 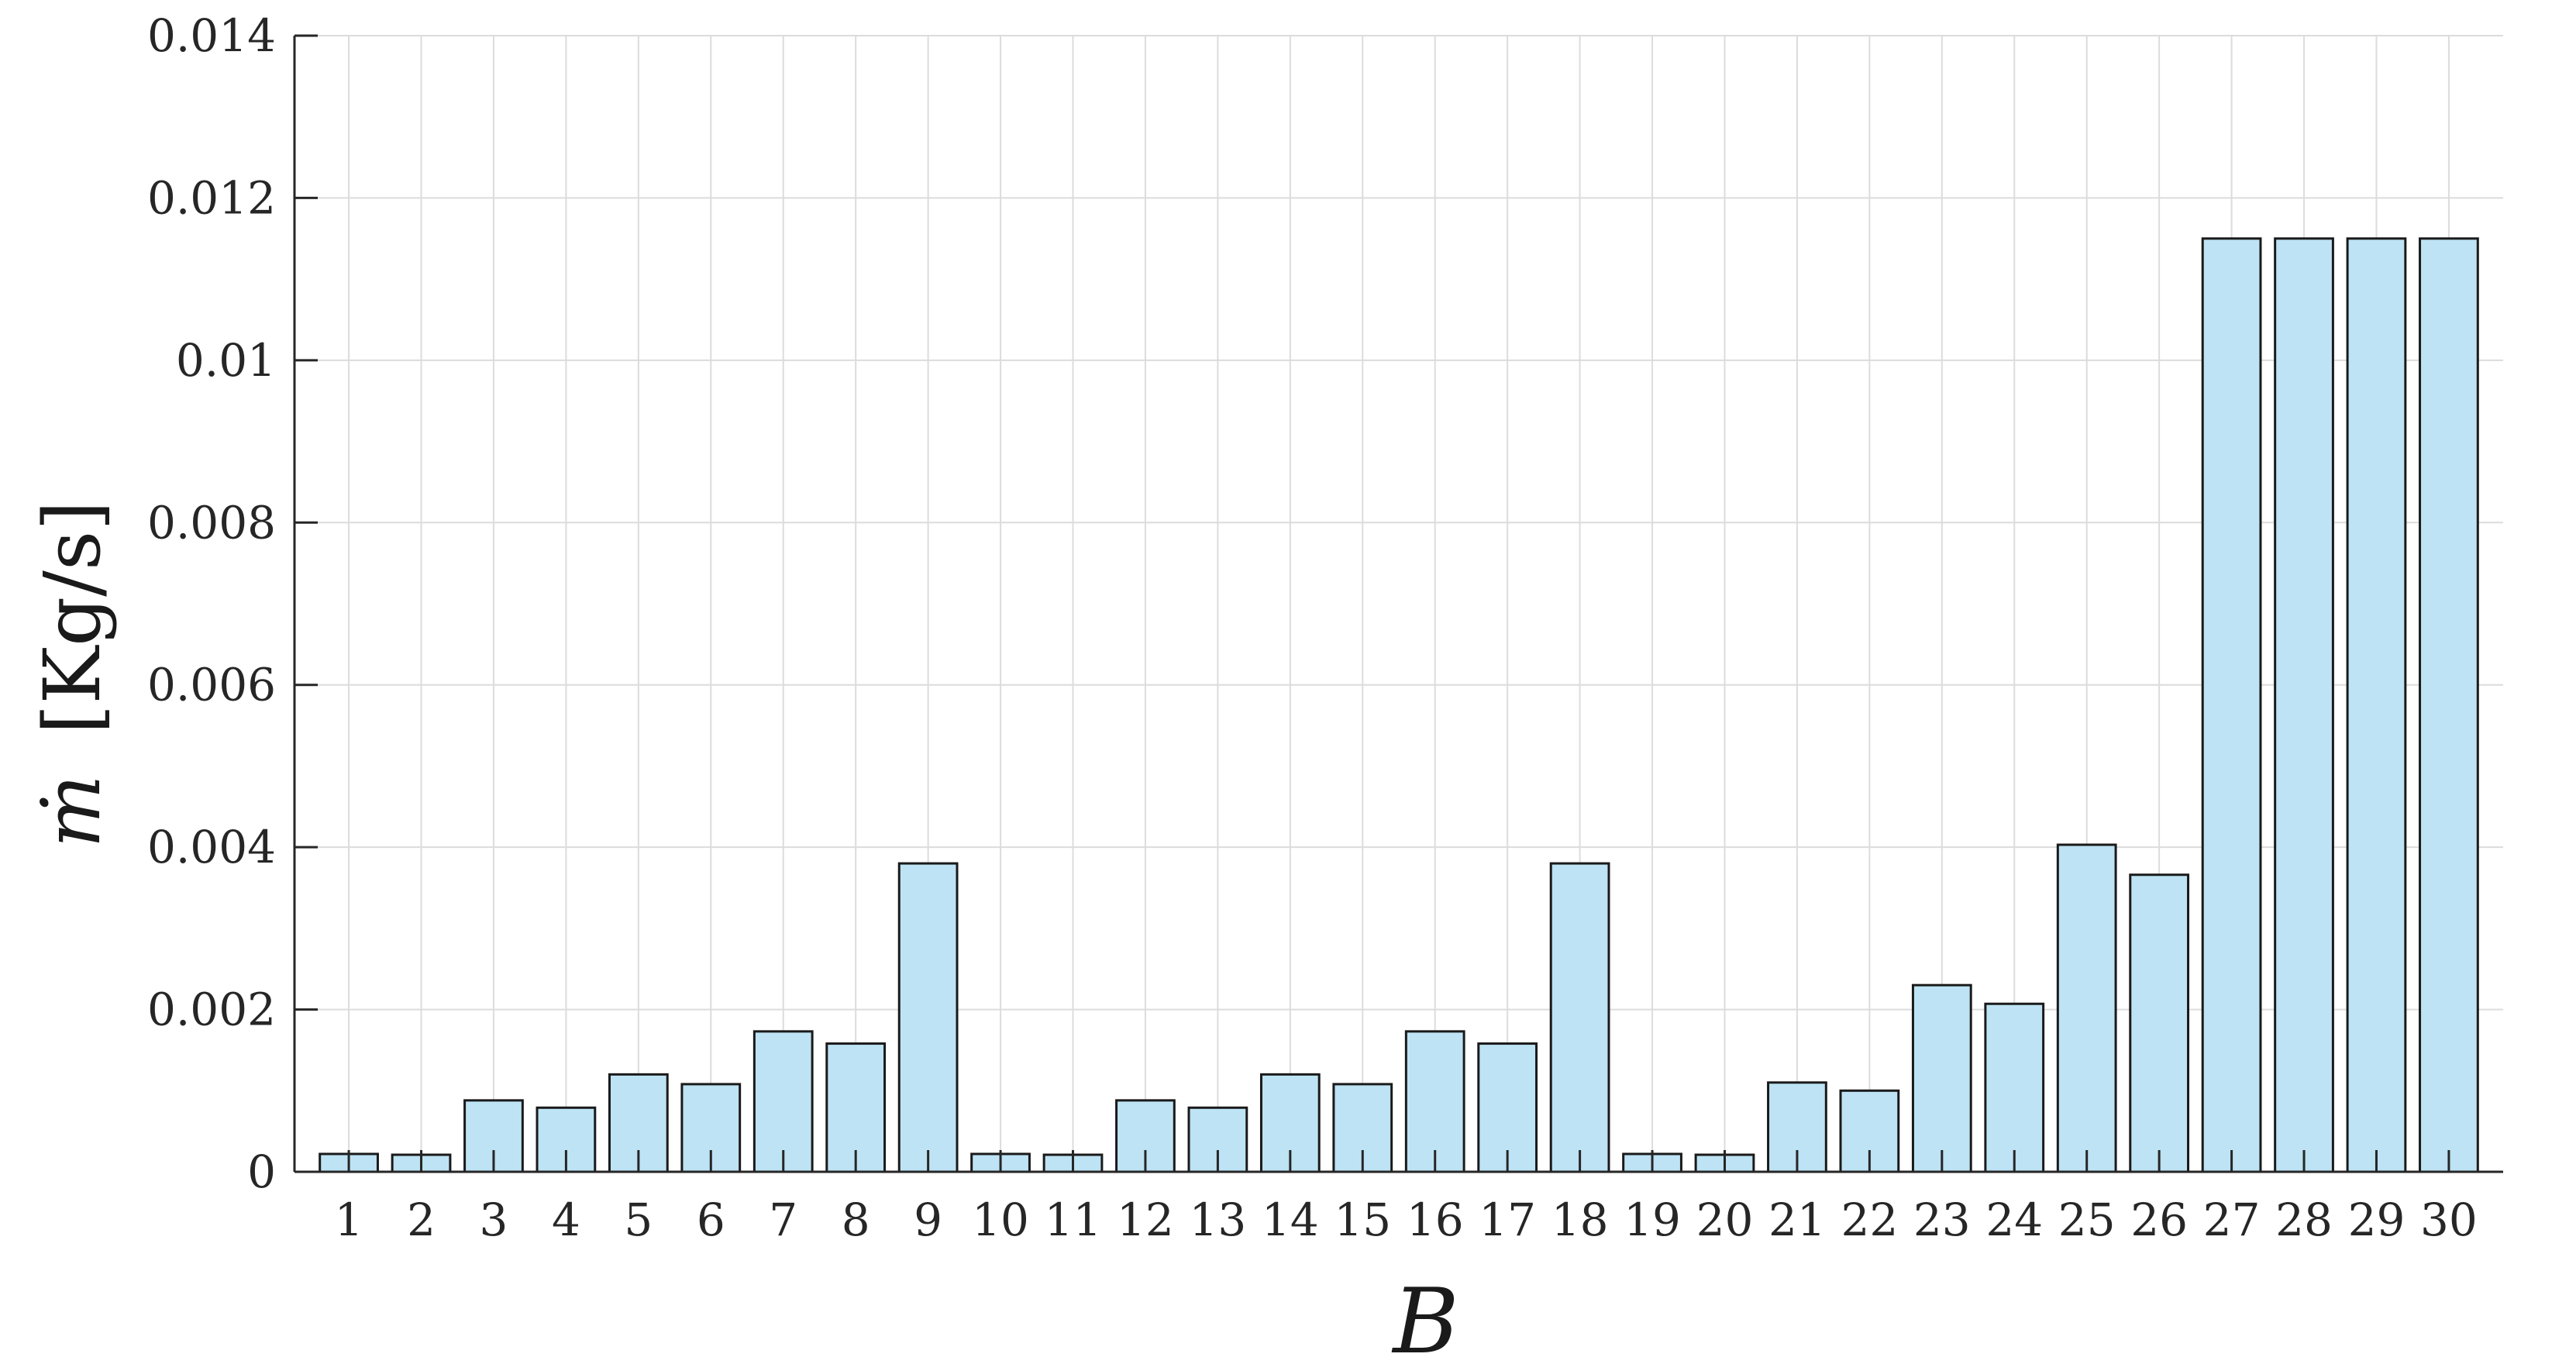 What do you see at coordinates (2014, 1220) in the screenshot?
I see `x-tick-label: 24` at bounding box center [2014, 1220].